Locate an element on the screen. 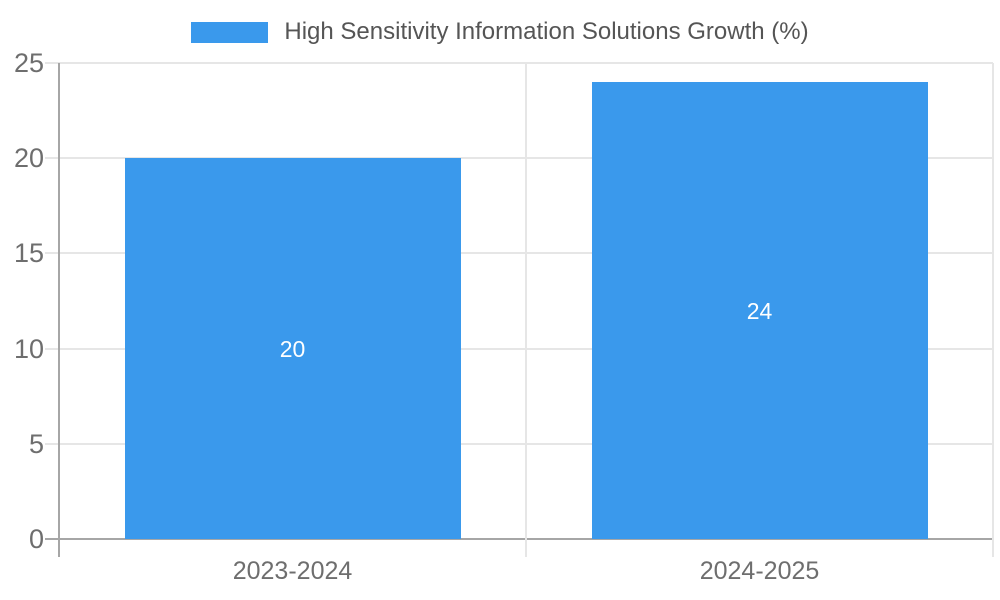 Image resolution: width=1000 pixels, height=600 pixels. bar-value-label: 20 is located at coordinates (292, 348).